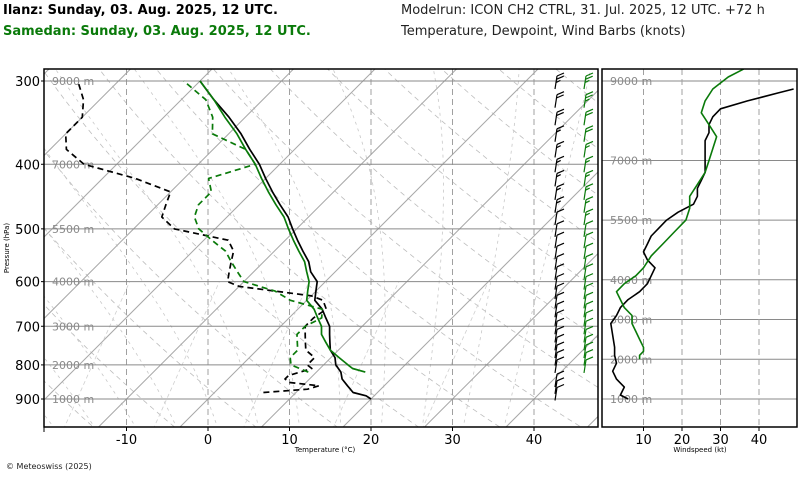 Image resolution: width=800 pixels, height=480 pixels. I want to click on pressure-tick-label: 900, so click(27, 400).